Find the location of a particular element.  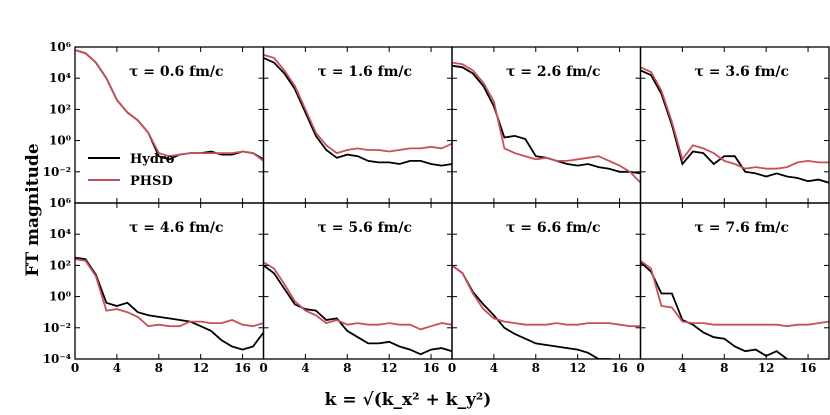

legend: Hydro PHSD is located at coordinates (131, 170).